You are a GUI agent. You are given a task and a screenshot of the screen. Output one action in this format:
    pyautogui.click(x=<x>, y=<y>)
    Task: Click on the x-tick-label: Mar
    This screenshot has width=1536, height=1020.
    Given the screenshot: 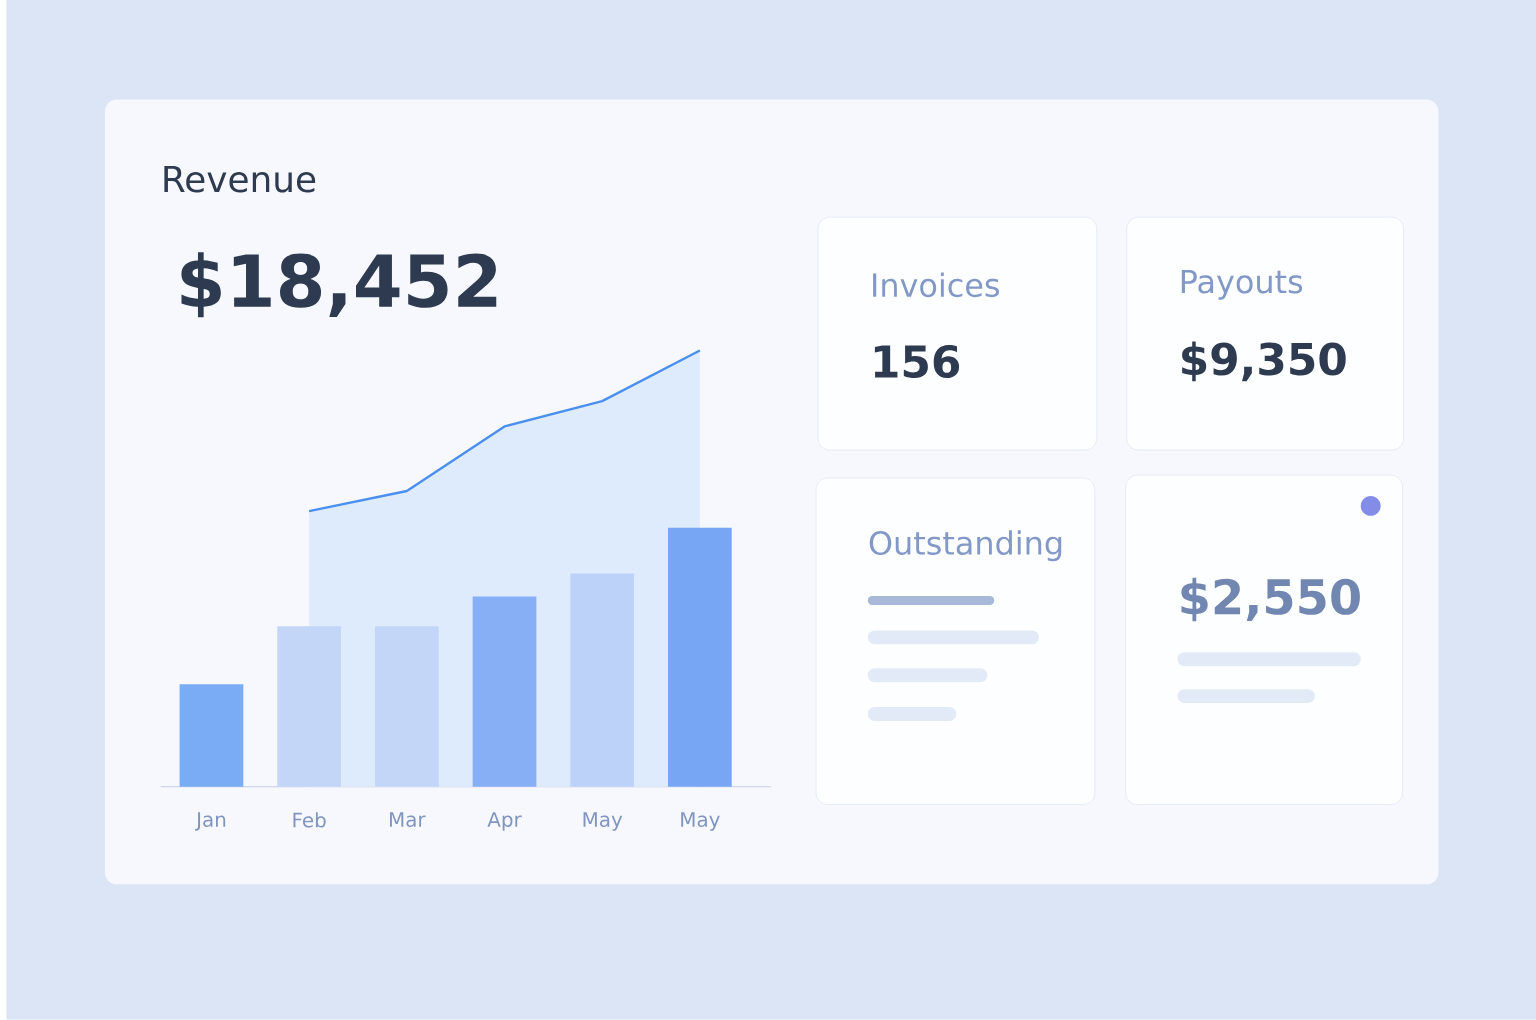 What is the action you would take?
    pyautogui.click(x=408, y=820)
    